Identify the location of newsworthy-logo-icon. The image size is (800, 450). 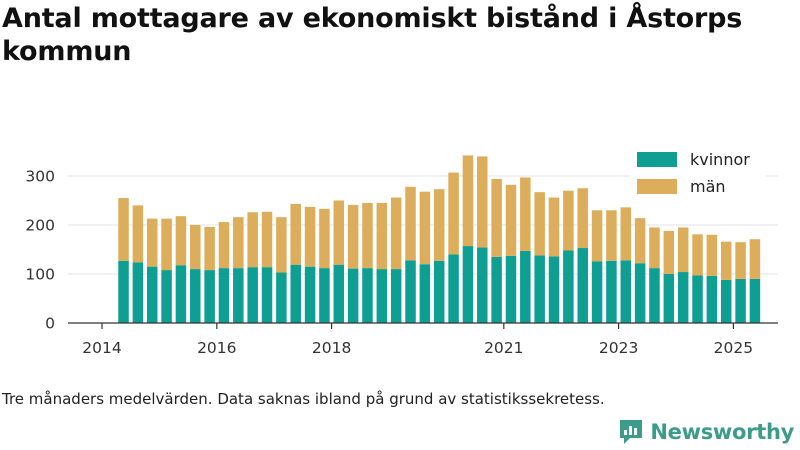
(631, 432).